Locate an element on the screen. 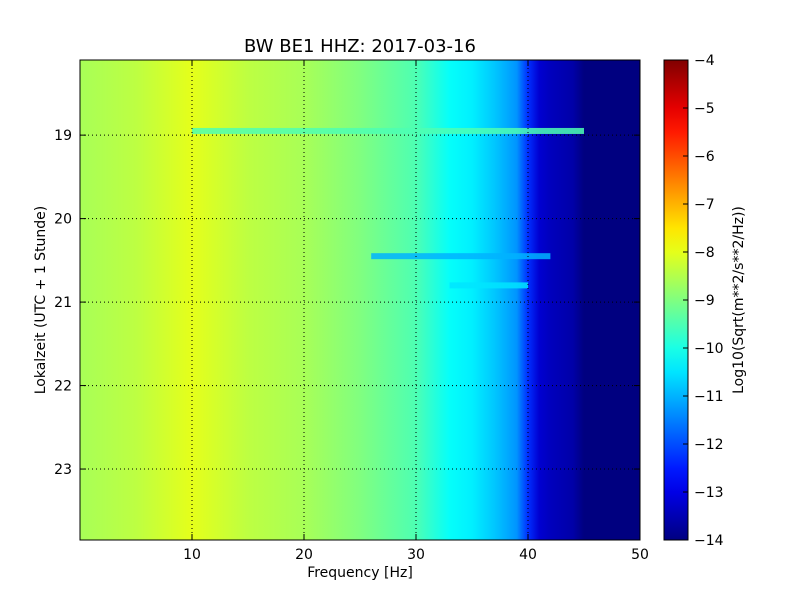  colorbar-tick-label-2: −6 is located at coordinates (704, 157).